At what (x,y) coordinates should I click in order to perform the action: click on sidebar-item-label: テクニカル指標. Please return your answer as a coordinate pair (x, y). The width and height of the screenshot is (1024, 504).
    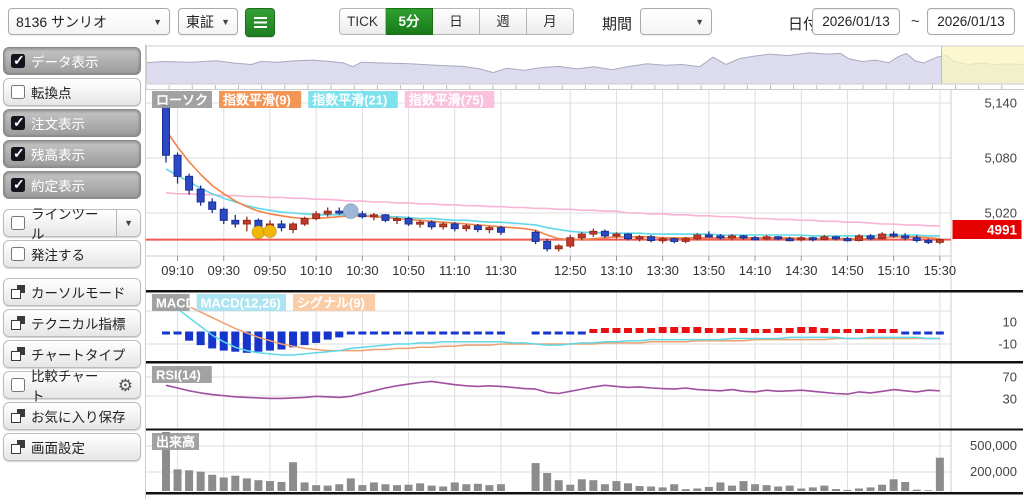
    Looking at the image, I should click on (78, 323).